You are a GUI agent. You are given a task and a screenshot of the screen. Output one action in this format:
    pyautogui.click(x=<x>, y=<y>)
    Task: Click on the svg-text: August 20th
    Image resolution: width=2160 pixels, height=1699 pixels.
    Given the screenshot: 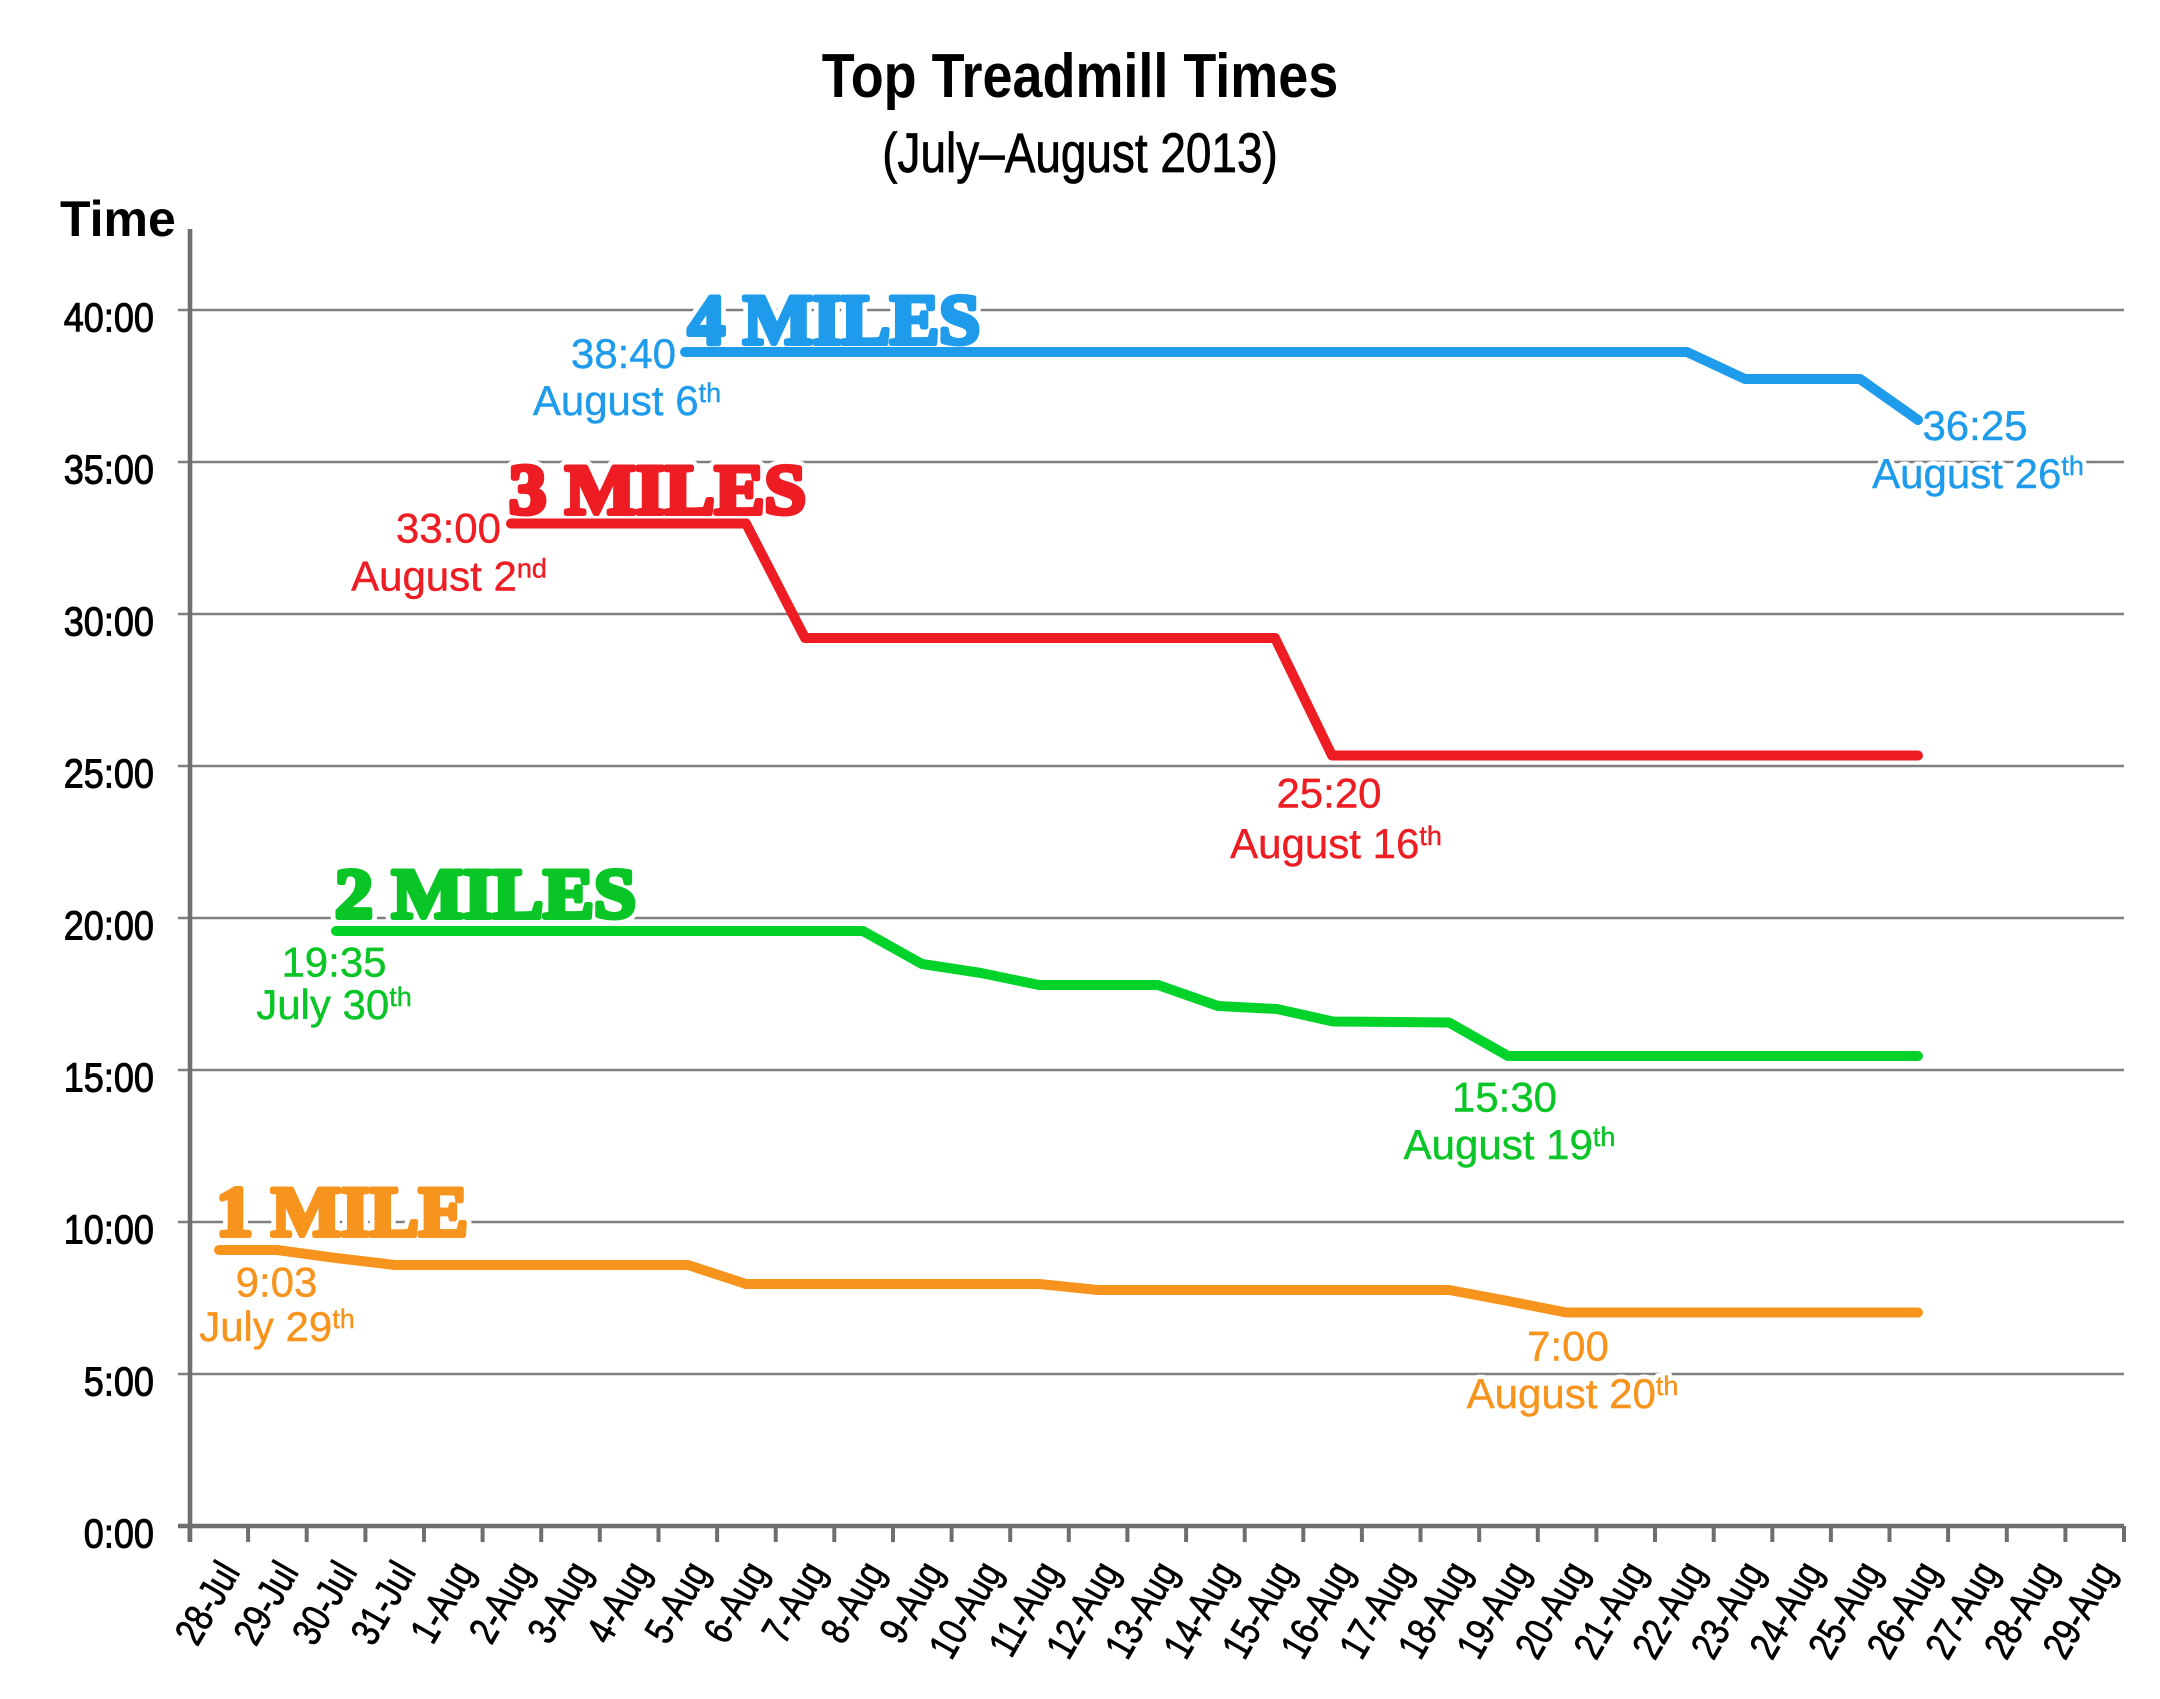 What is the action you would take?
    pyautogui.click(x=1573, y=1393)
    